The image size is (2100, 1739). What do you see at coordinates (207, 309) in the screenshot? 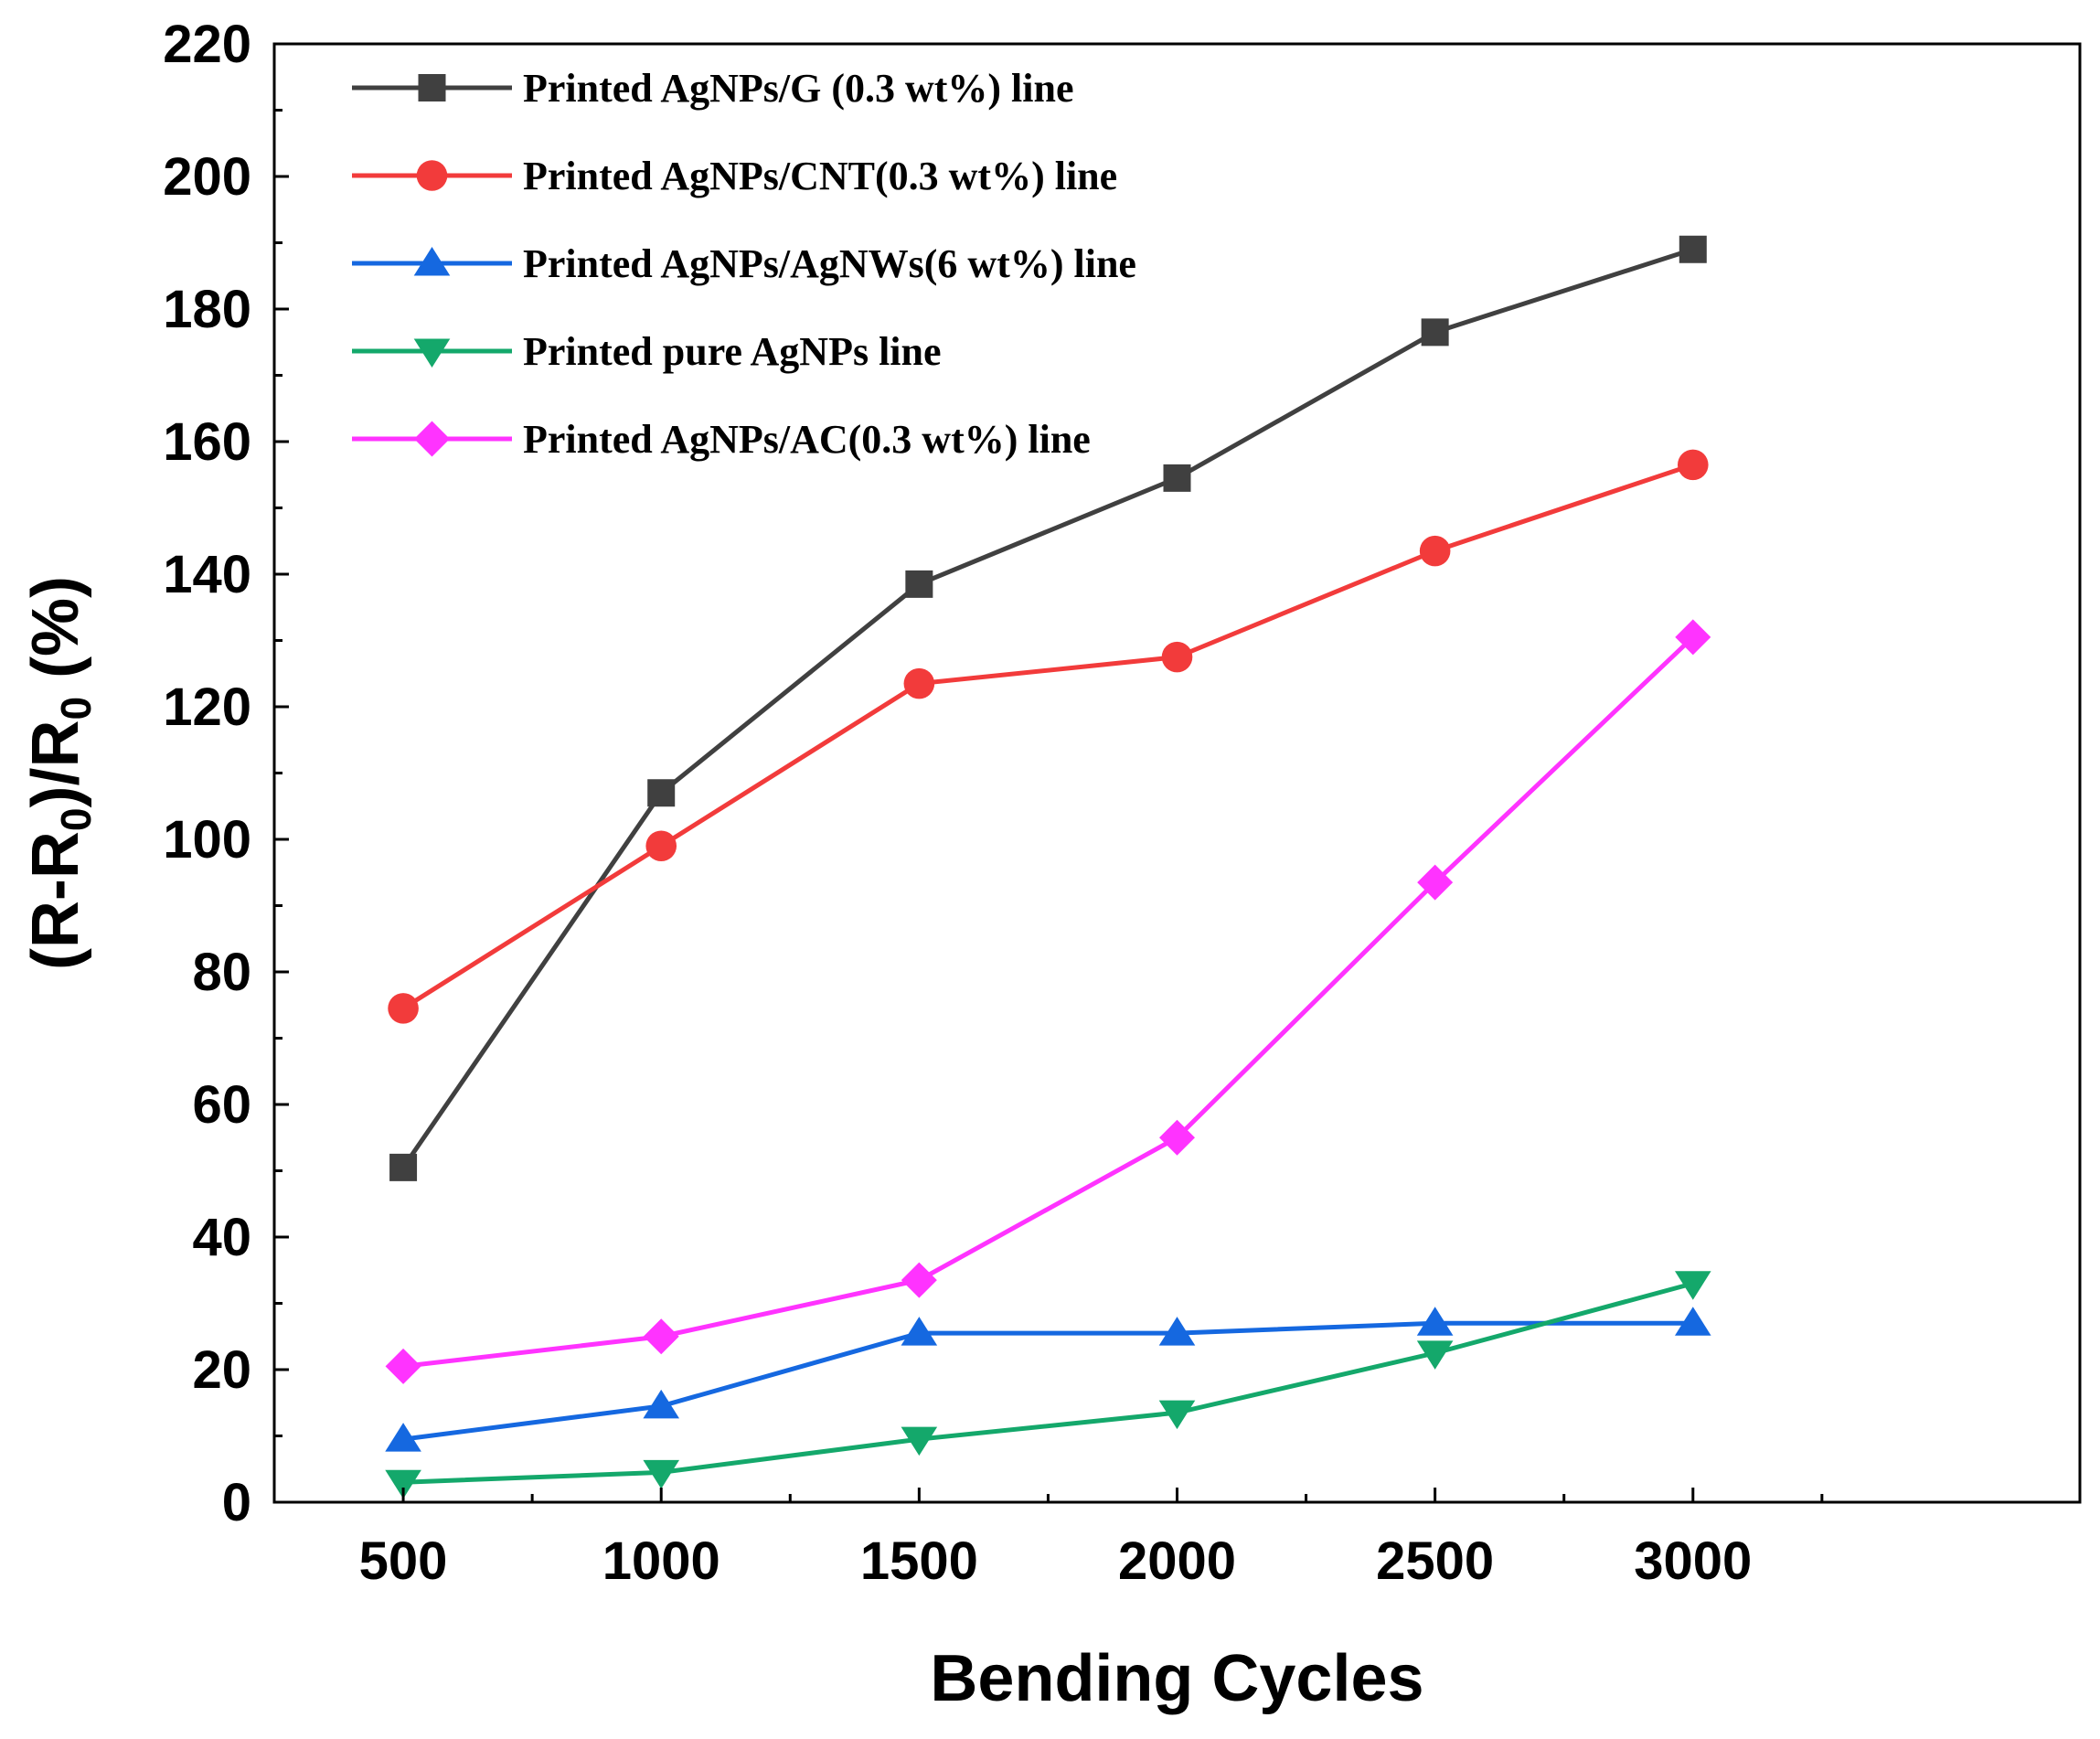
I see `y-tick-label: 180` at bounding box center [207, 309].